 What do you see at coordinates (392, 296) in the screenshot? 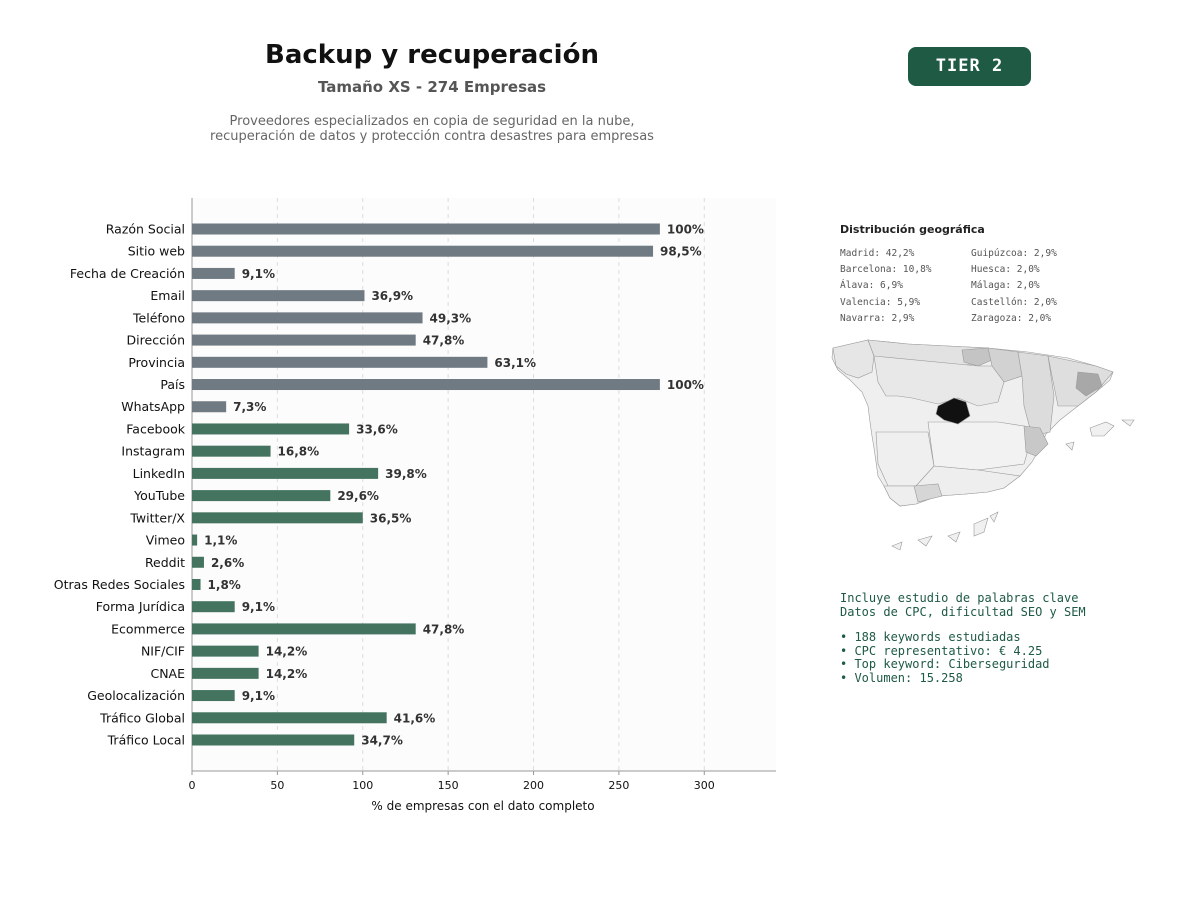
I see `data-label: 36,9%` at bounding box center [392, 296].